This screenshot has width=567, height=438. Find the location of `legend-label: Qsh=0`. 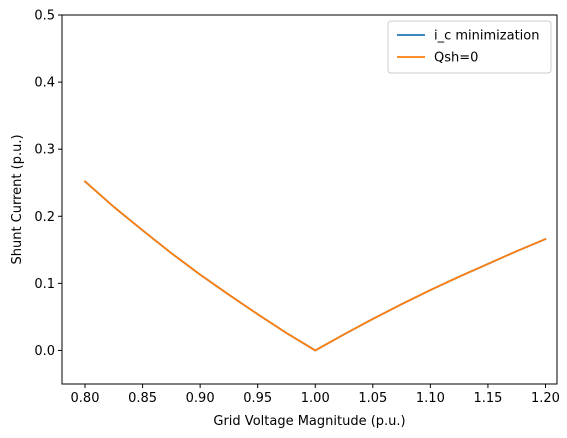

legend-label: Qsh=0 is located at coordinates (456, 58).